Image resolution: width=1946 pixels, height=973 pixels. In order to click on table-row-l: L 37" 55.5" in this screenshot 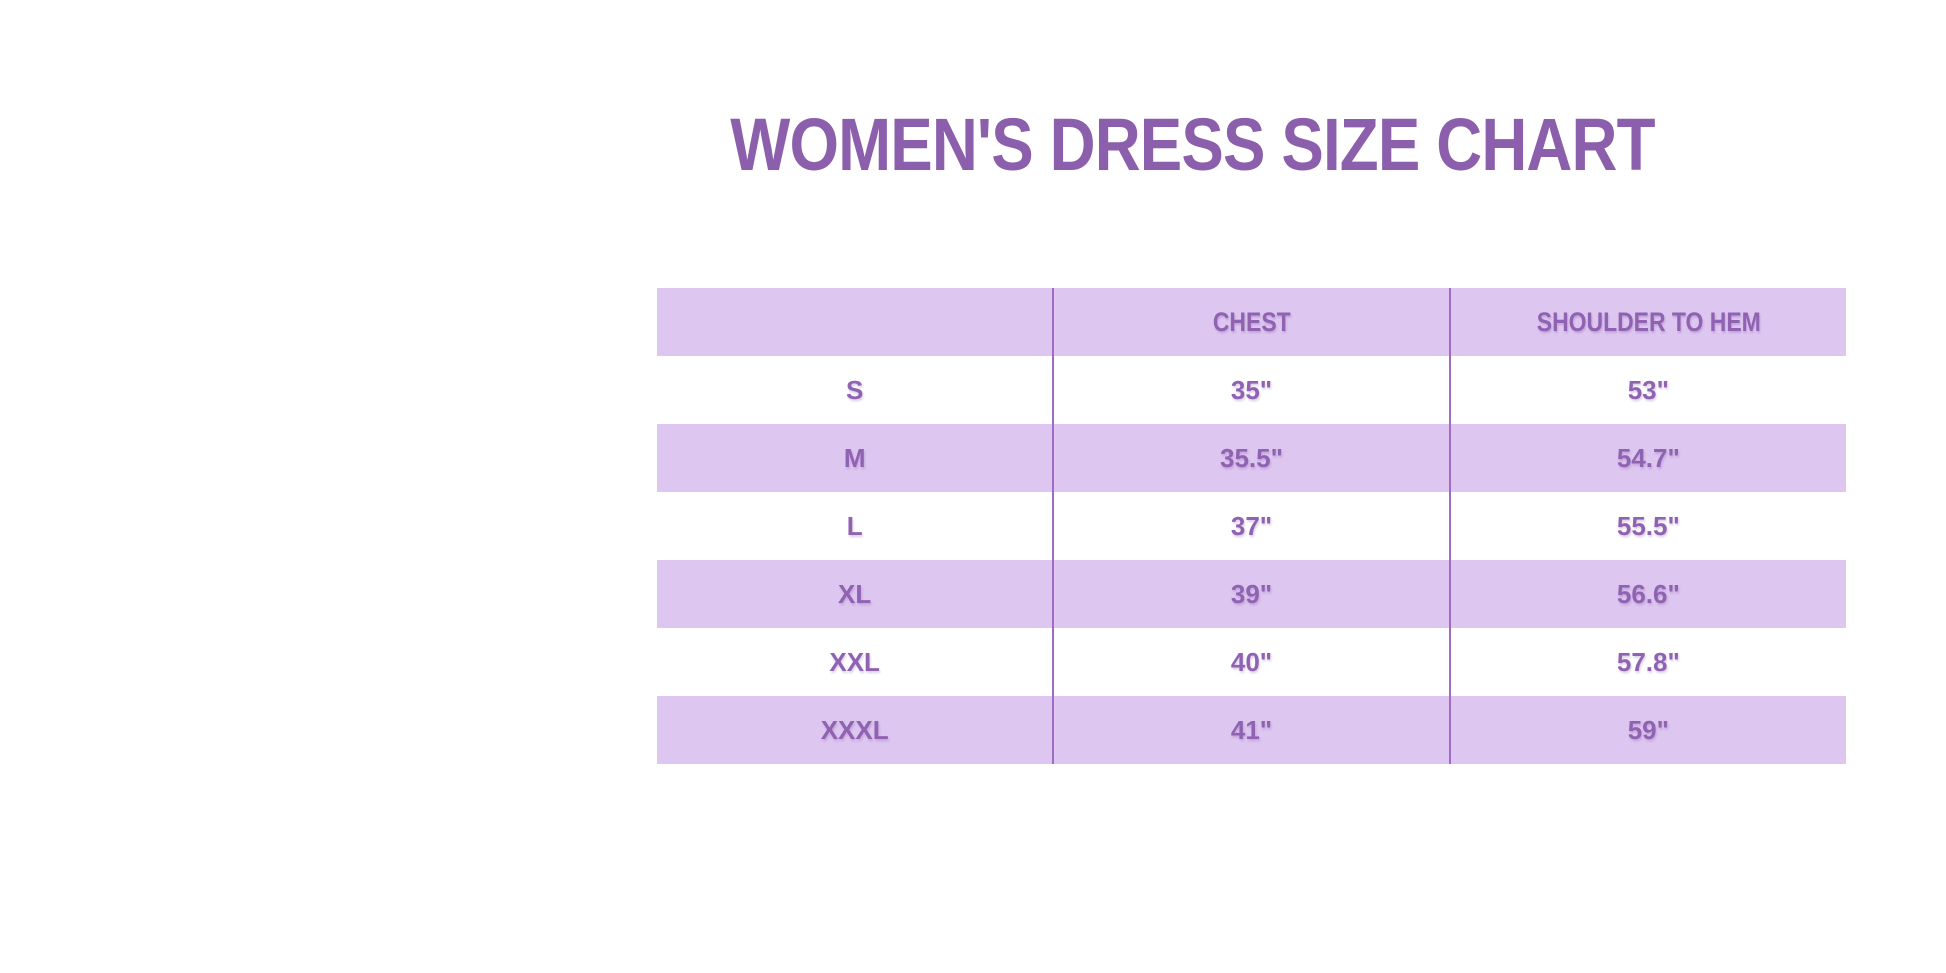, I will do `click(1251, 526)`.